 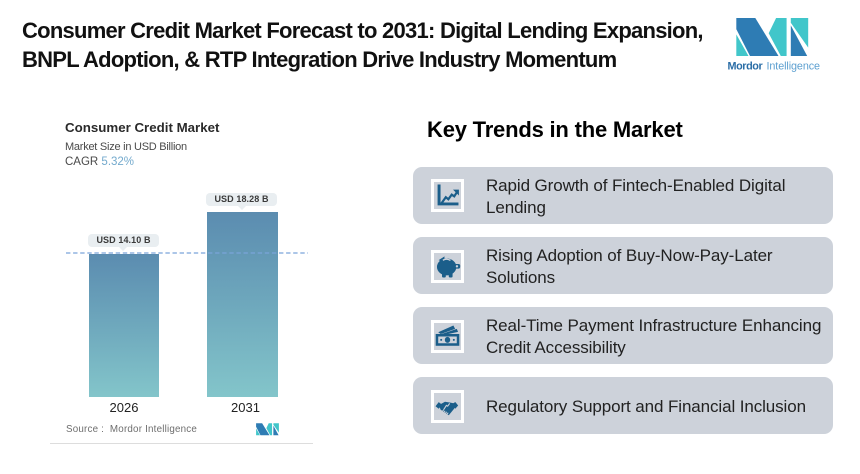 I want to click on svg-text: Mordor, so click(x=746, y=66).